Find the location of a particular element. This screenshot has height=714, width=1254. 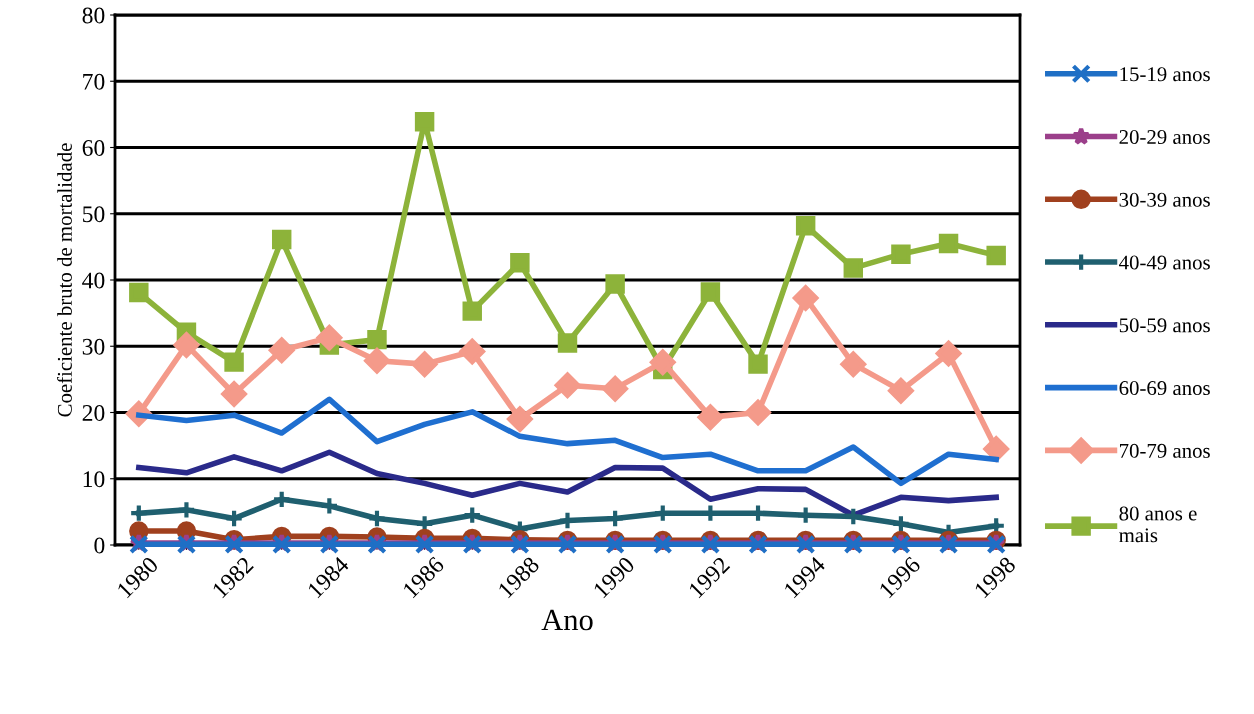

y-tick-label: 60 is located at coordinates (93, 147).